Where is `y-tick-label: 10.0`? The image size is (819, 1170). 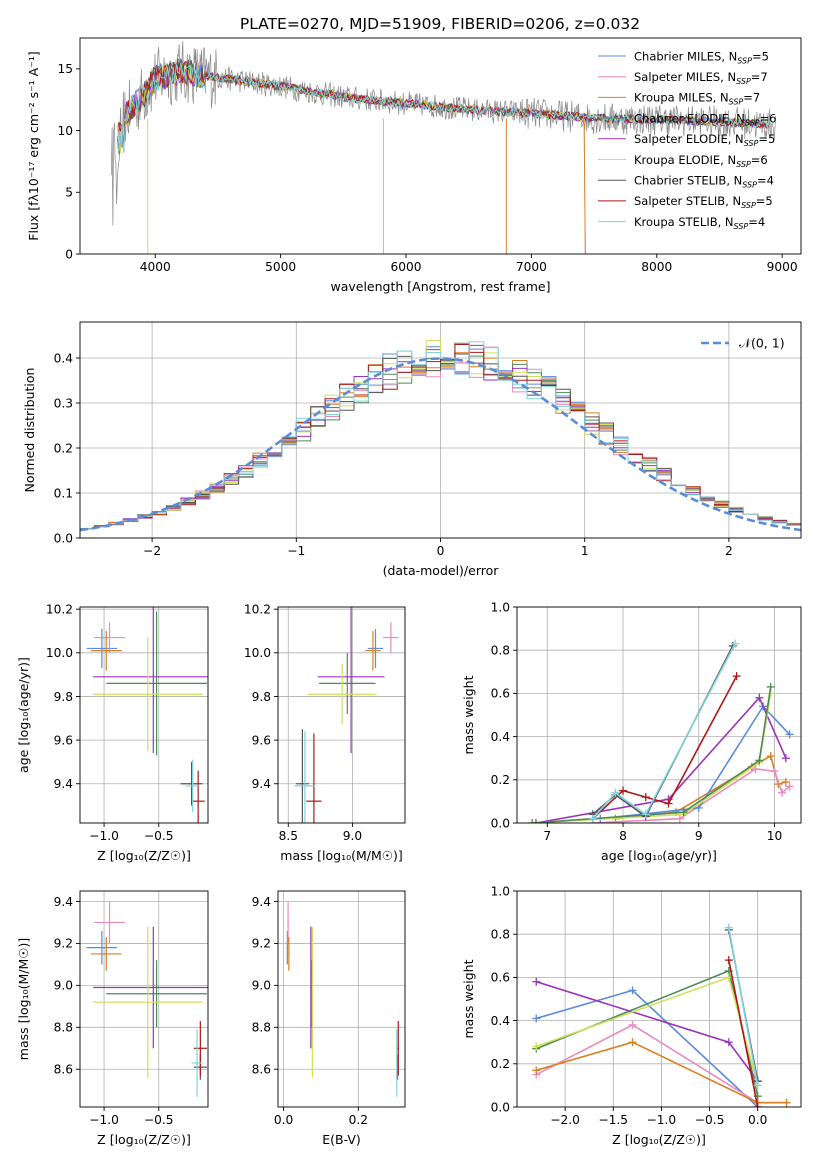 y-tick-label: 10.0 is located at coordinates (257, 653).